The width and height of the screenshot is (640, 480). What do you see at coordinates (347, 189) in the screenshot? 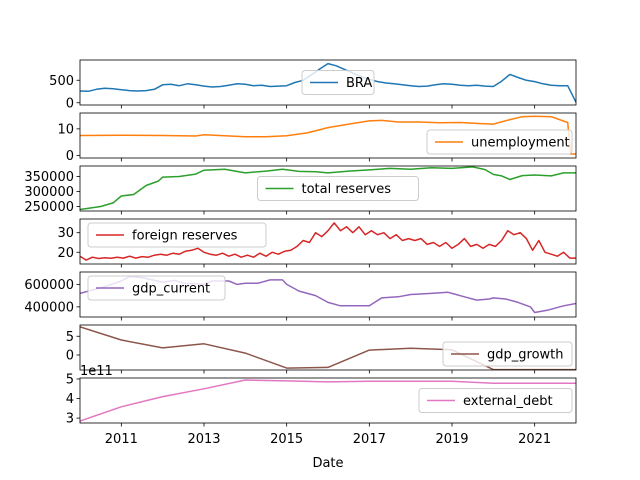
I see `legend-label: total reserves` at bounding box center [347, 189].